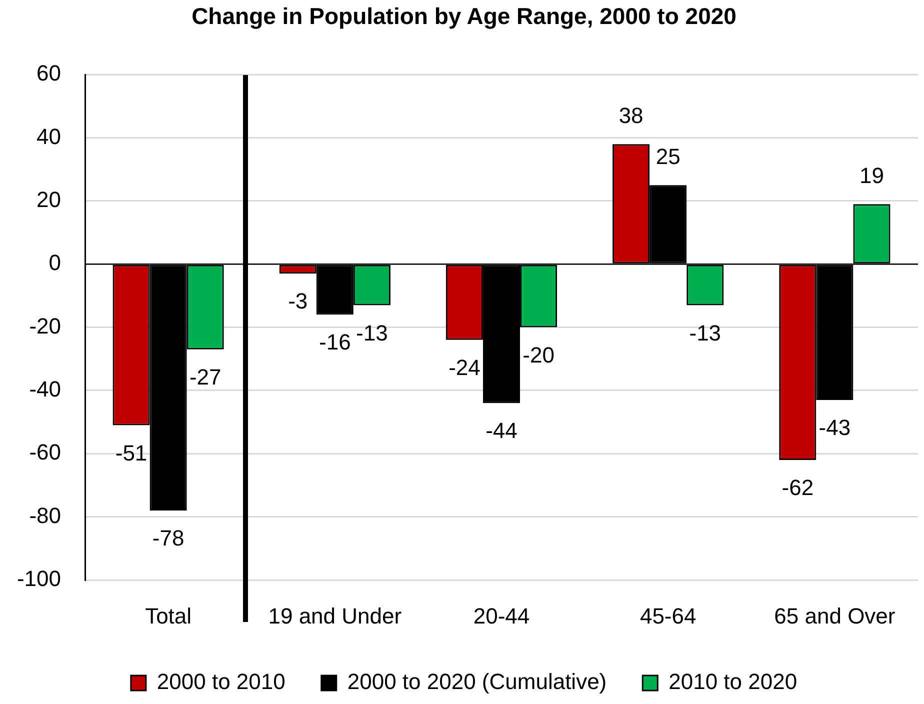  Describe the element at coordinates (205, 377) in the screenshot. I see `data-label: -27` at that location.